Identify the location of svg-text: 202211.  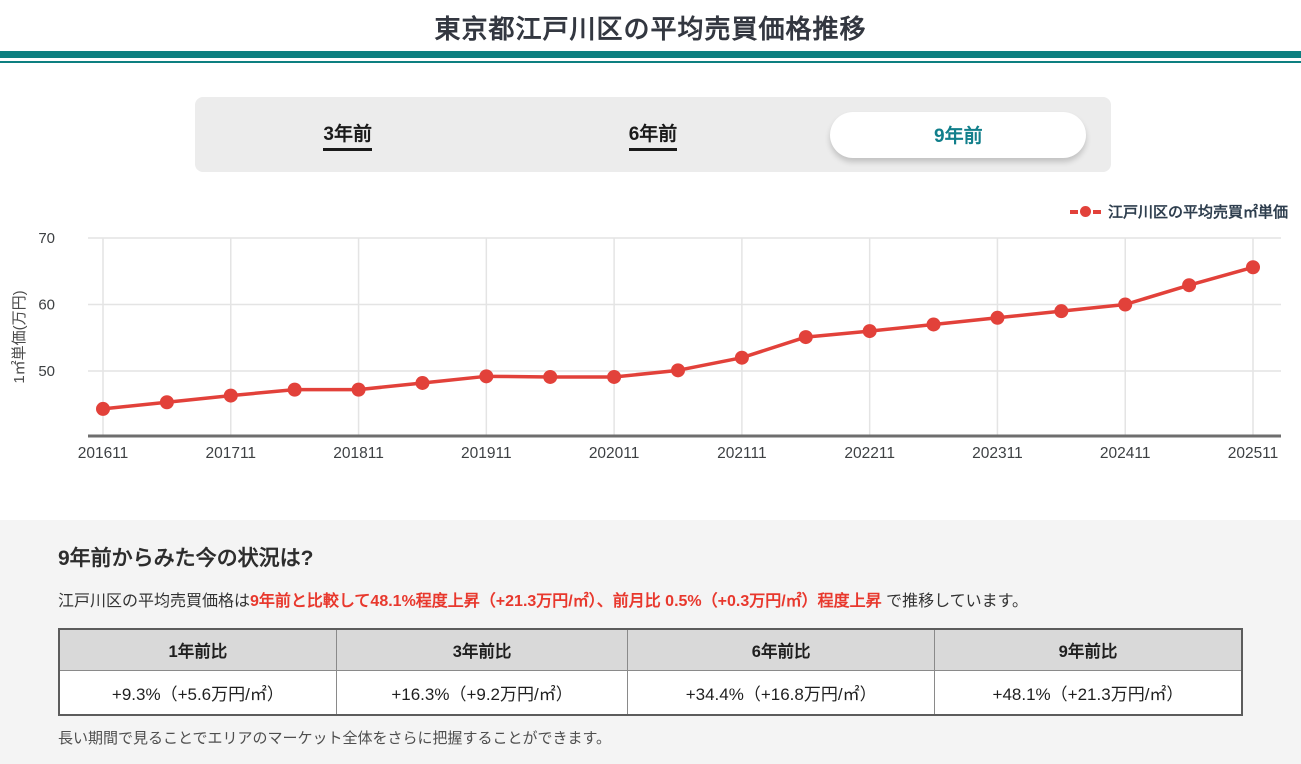
(869, 453).